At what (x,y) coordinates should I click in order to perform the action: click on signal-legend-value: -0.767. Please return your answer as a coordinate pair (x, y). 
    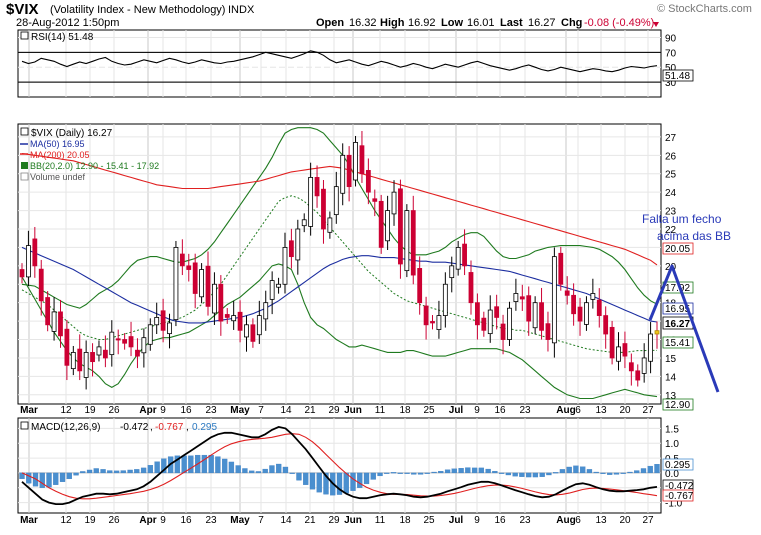
    Looking at the image, I should click on (169, 427).